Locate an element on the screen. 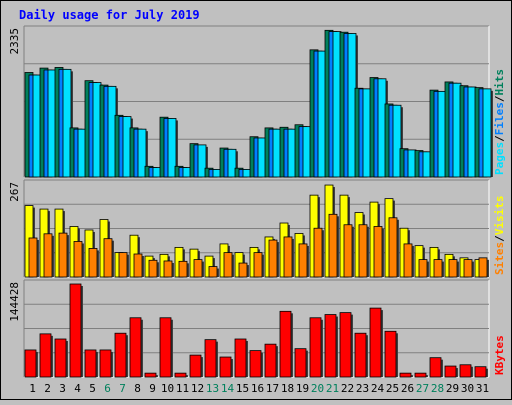  x-tick-label: 14 is located at coordinates (228, 388).